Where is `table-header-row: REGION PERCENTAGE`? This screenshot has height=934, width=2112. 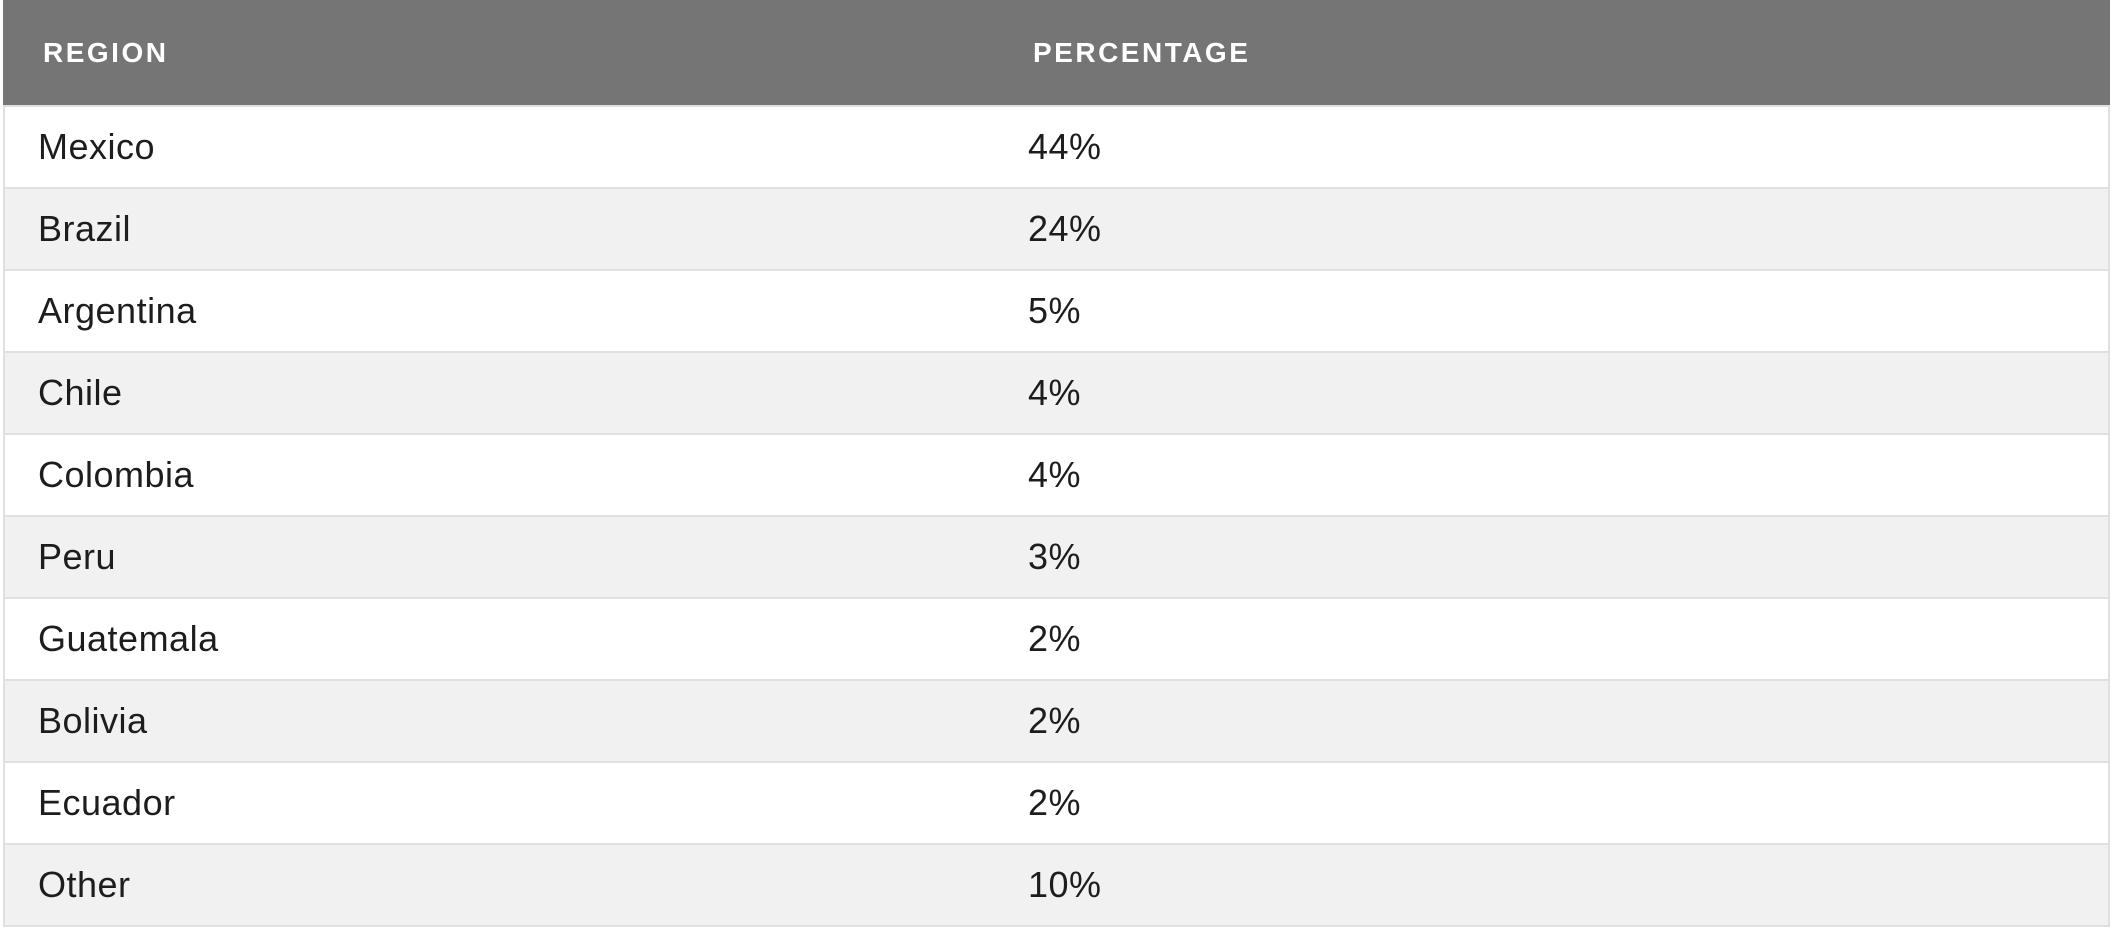
table-header-row: REGION PERCENTAGE is located at coordinates (1056, 52).